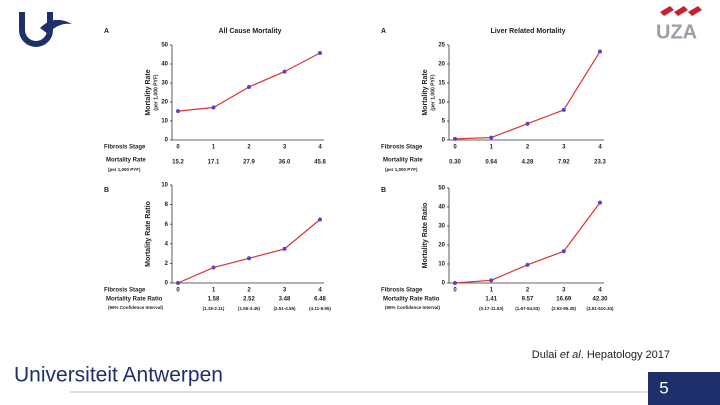 Image resolution: width=720 pixels, height=405 pixels. What do you see at coordinates (455, 163) in the screenshot?
I see `value-label: 0.30` at bounding box center [455, 163].